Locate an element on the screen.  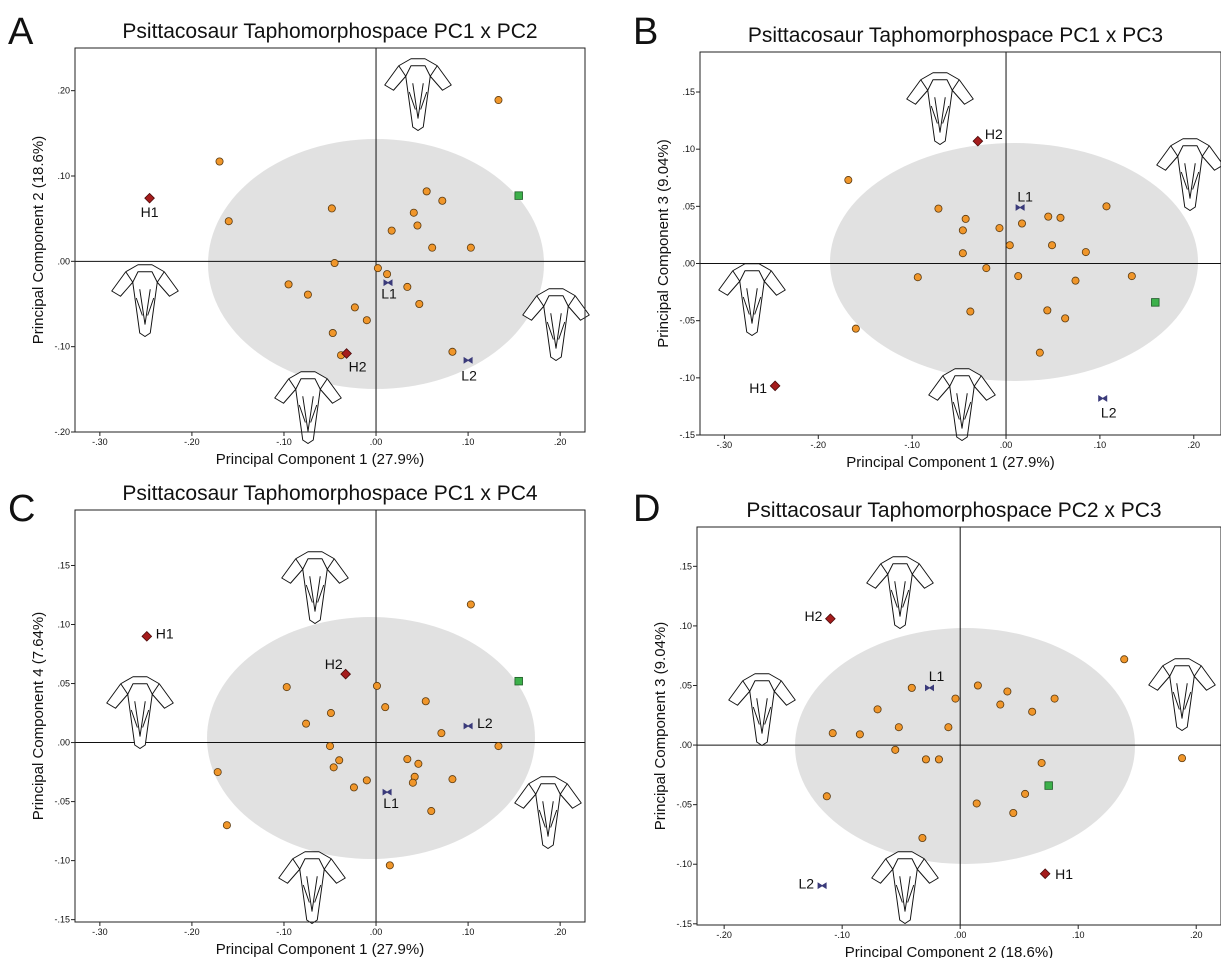
panel-letter: C is located at coordinates (21, 509).